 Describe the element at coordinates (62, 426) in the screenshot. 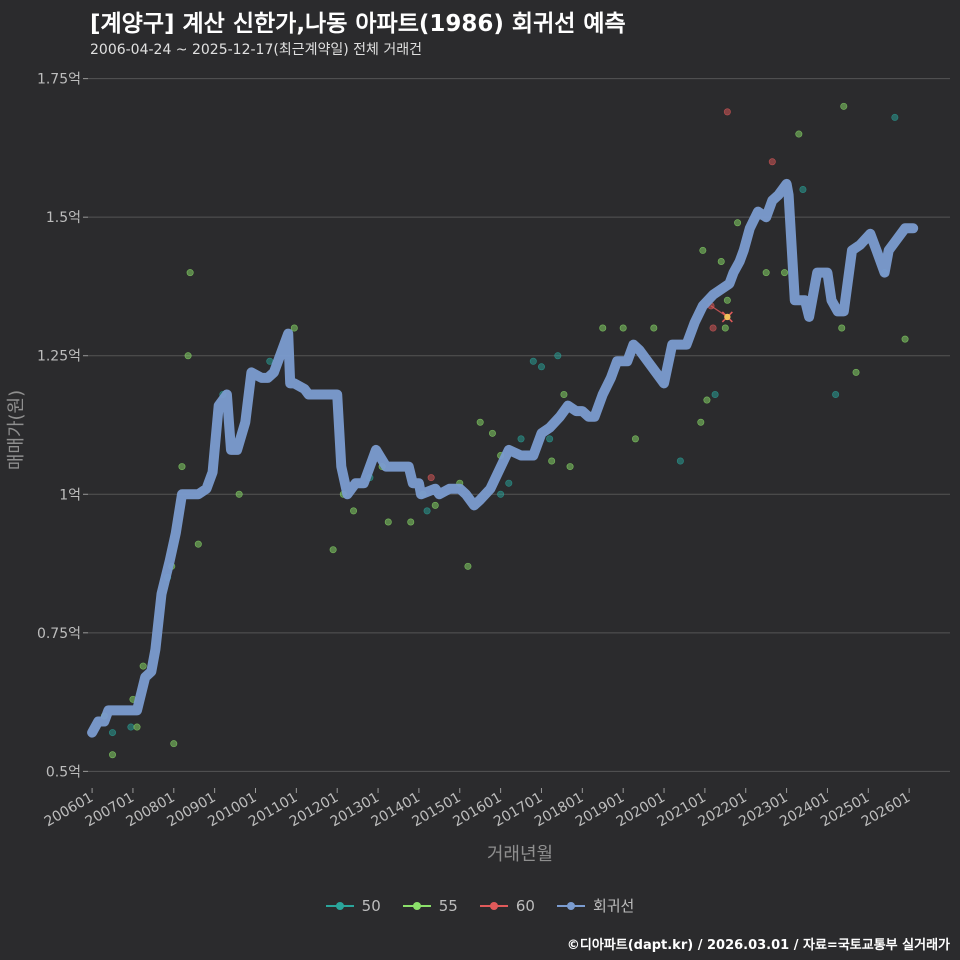

I see `y-axis: 0.5억 0.75억 1억 1.25억 1.5억 1.75억` at that location.